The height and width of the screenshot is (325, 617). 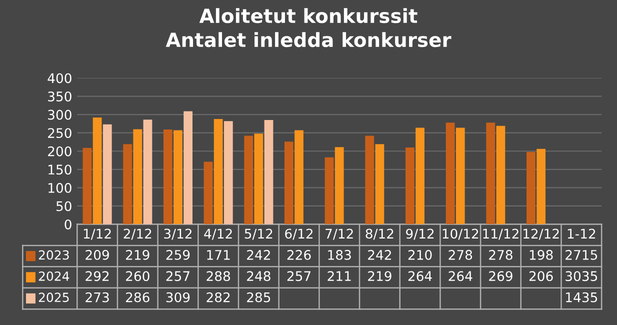 What do you see at coordinates (541, 255) in the screenshot?
I see `data-label: 198` at bounding box center [541, 255].